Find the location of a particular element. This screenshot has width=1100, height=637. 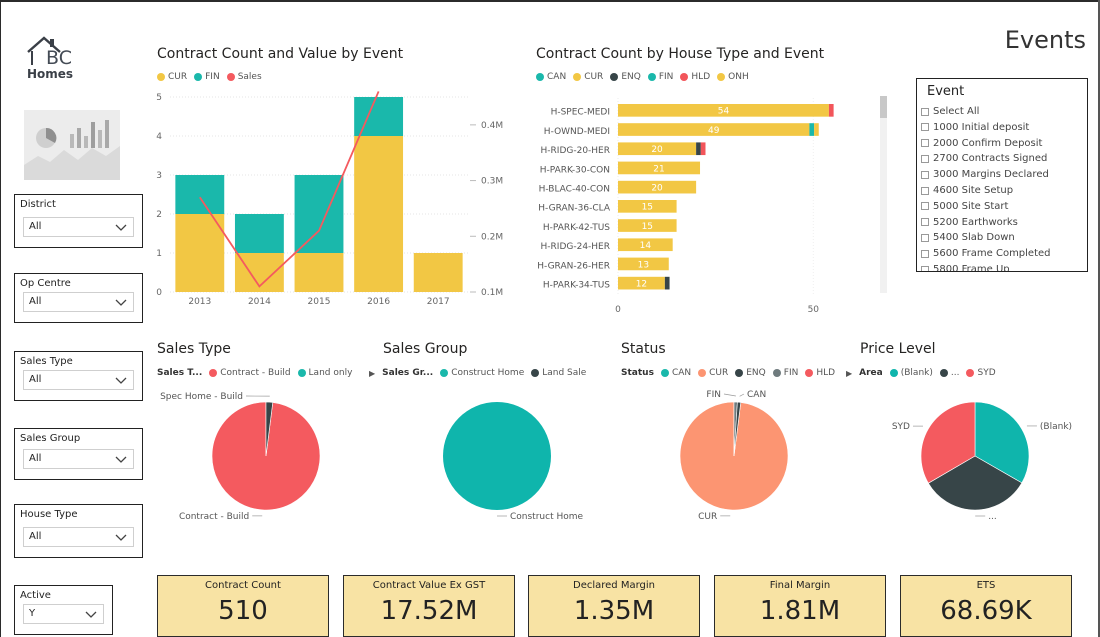

pie-slice-spec-home-build is located at coordinates (269, 429).